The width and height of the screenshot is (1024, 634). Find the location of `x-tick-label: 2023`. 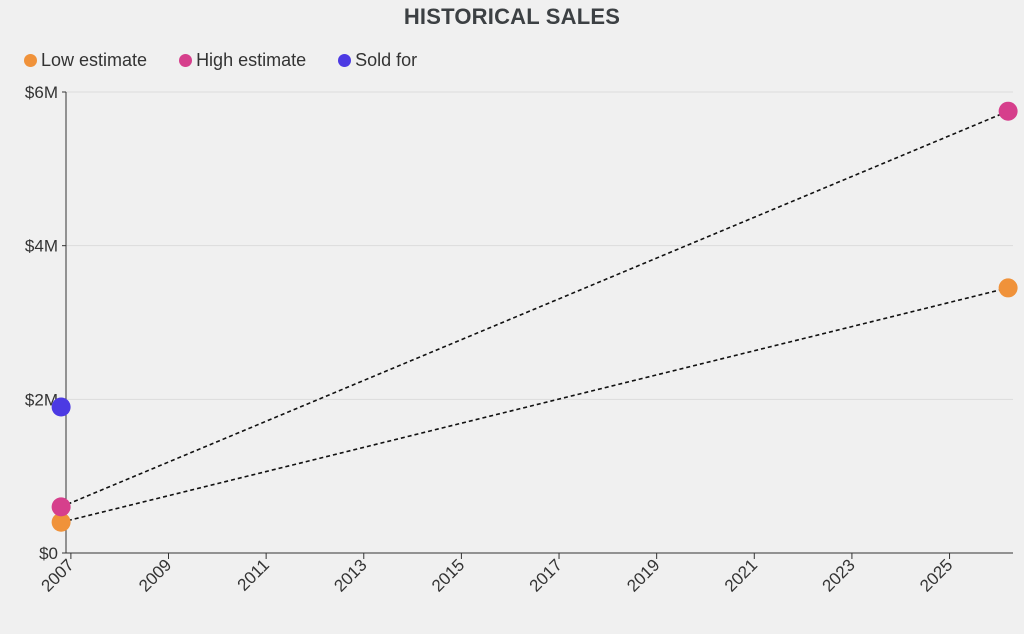

x-tick-label: 2023 is located at coordinates (839, 575).